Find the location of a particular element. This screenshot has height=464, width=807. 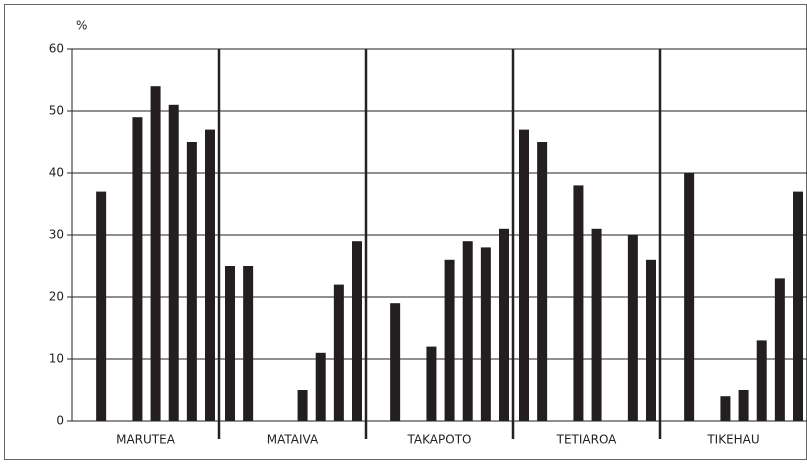

x-tick-label: TIKEHAU is located at coordinates (732, 440).